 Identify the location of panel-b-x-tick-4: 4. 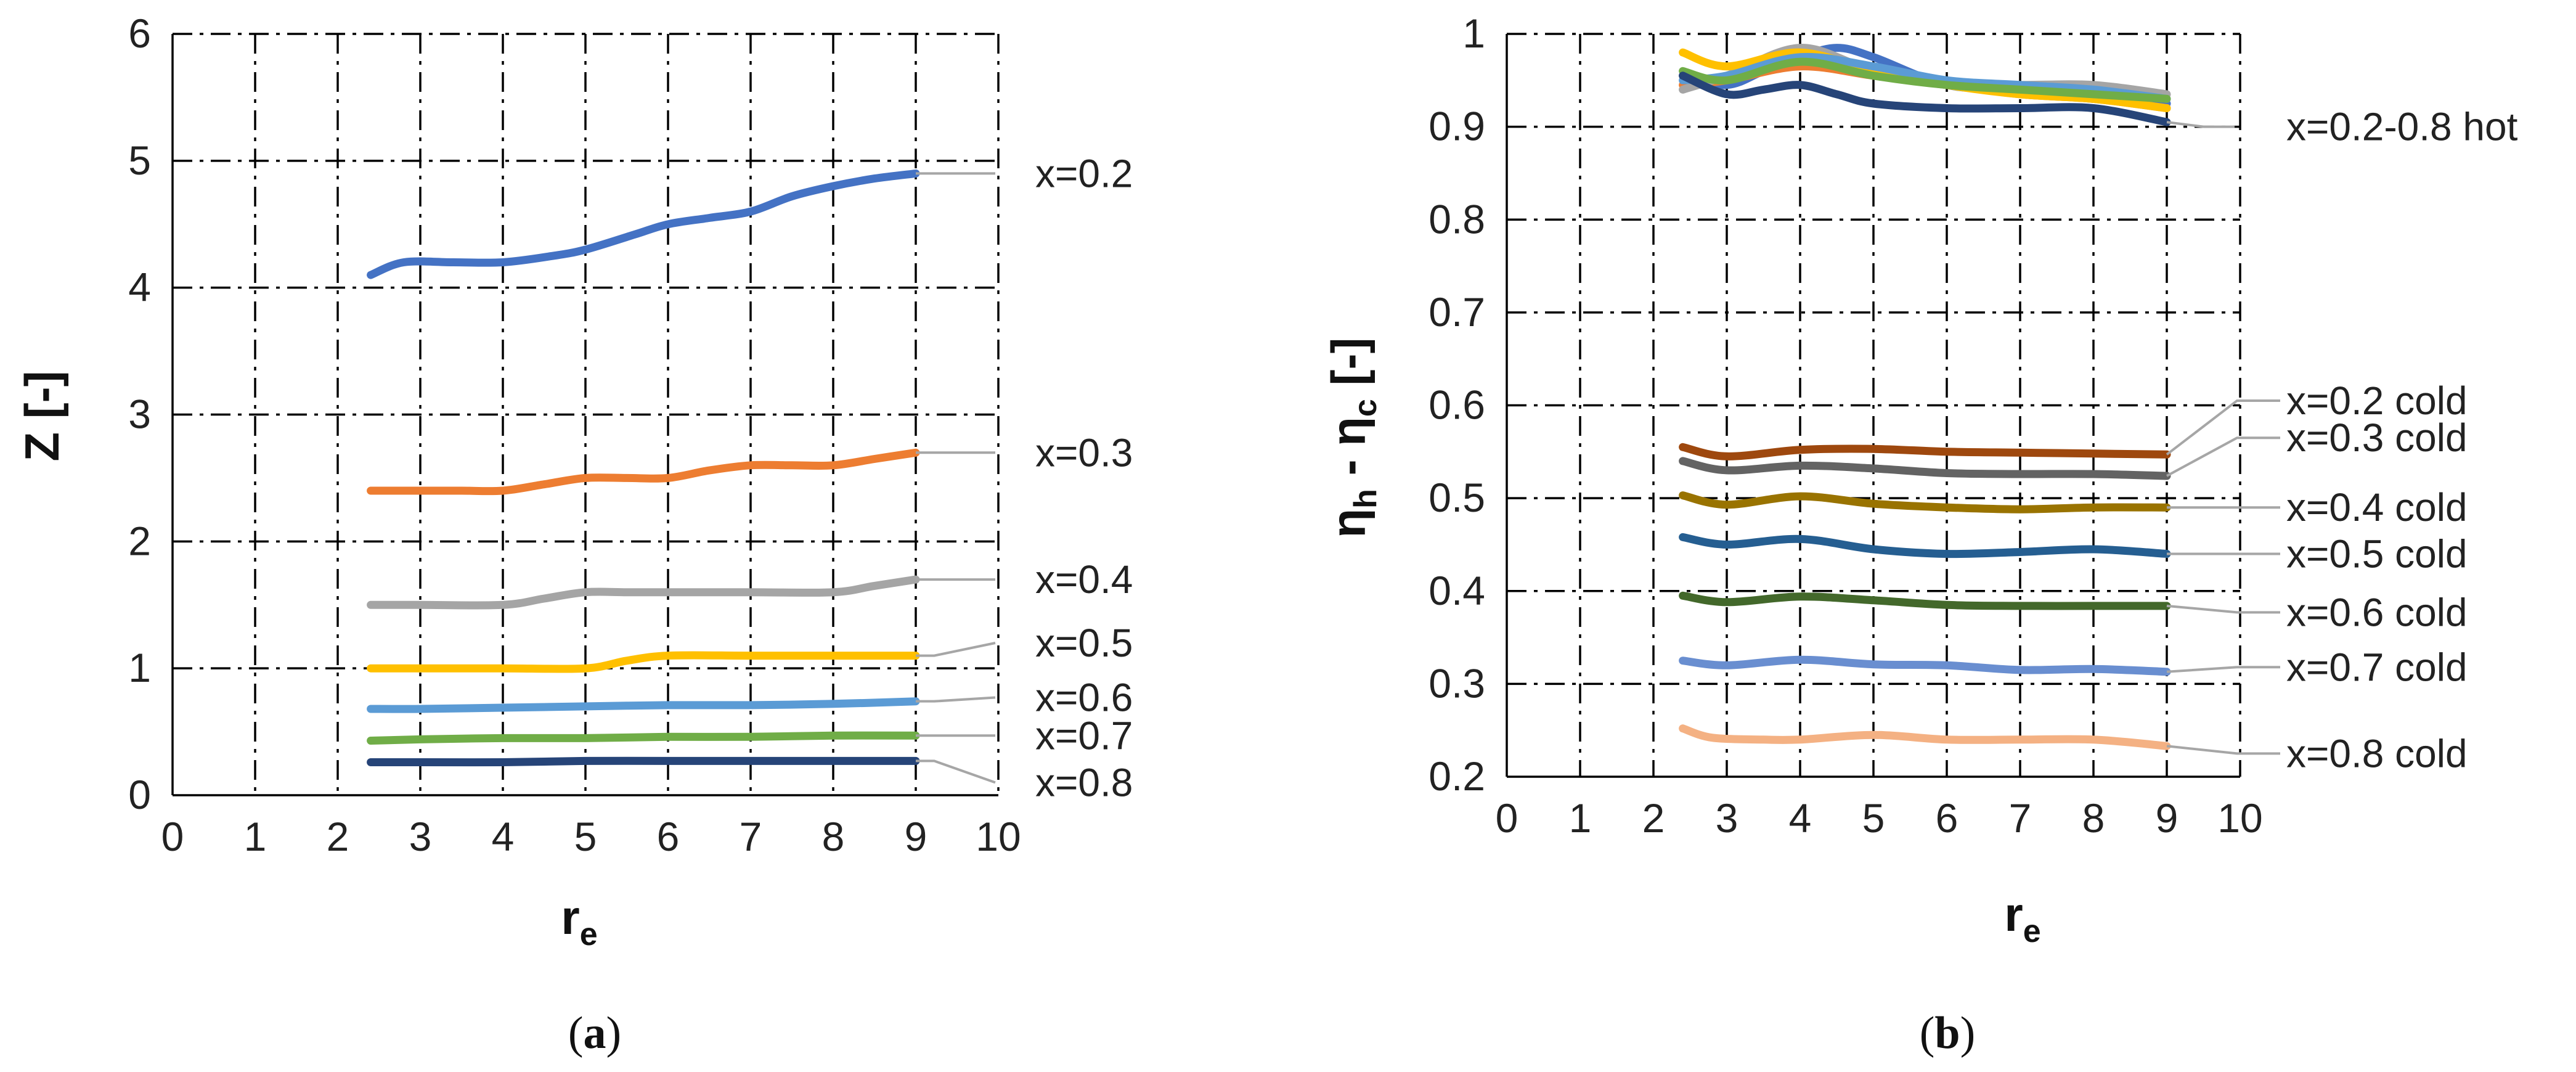
(1801, 818).